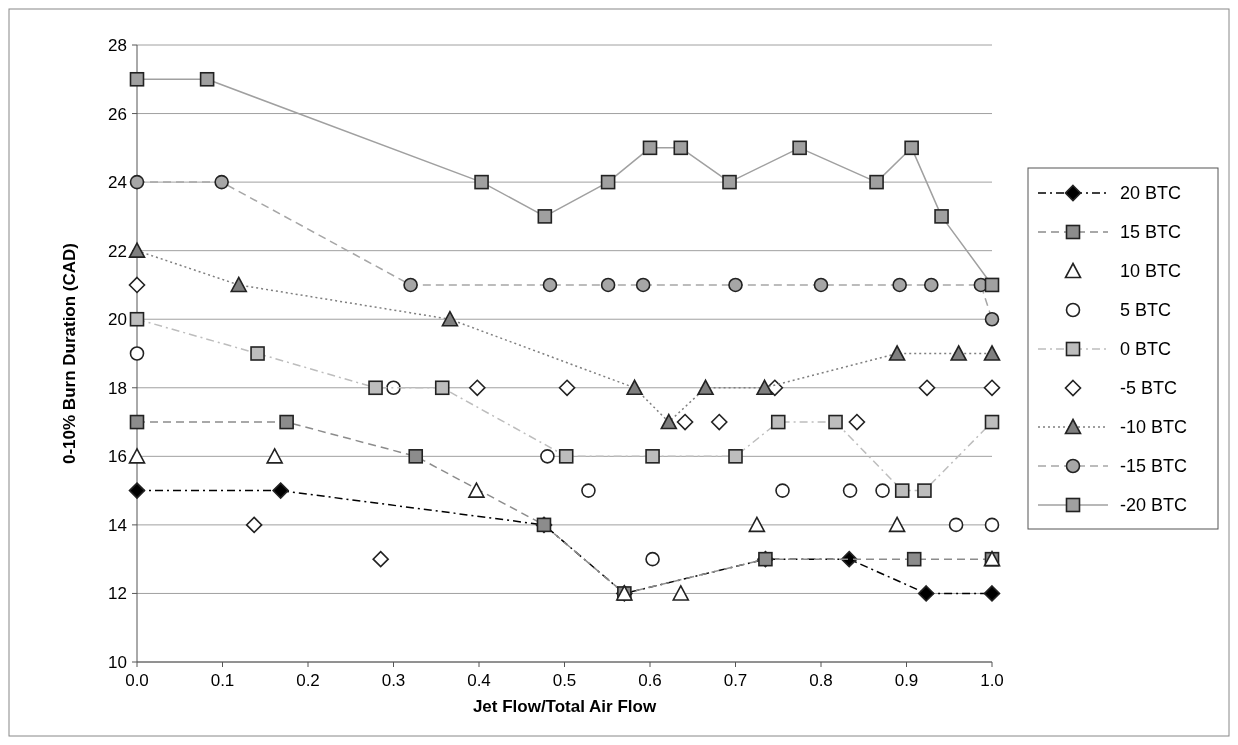 This screenshot has width=1238, height=745. What do you see at coordinates (137, 680) in the screenshot?
I see `x-tick-label: 0.0` at bounding box center [137, 680].